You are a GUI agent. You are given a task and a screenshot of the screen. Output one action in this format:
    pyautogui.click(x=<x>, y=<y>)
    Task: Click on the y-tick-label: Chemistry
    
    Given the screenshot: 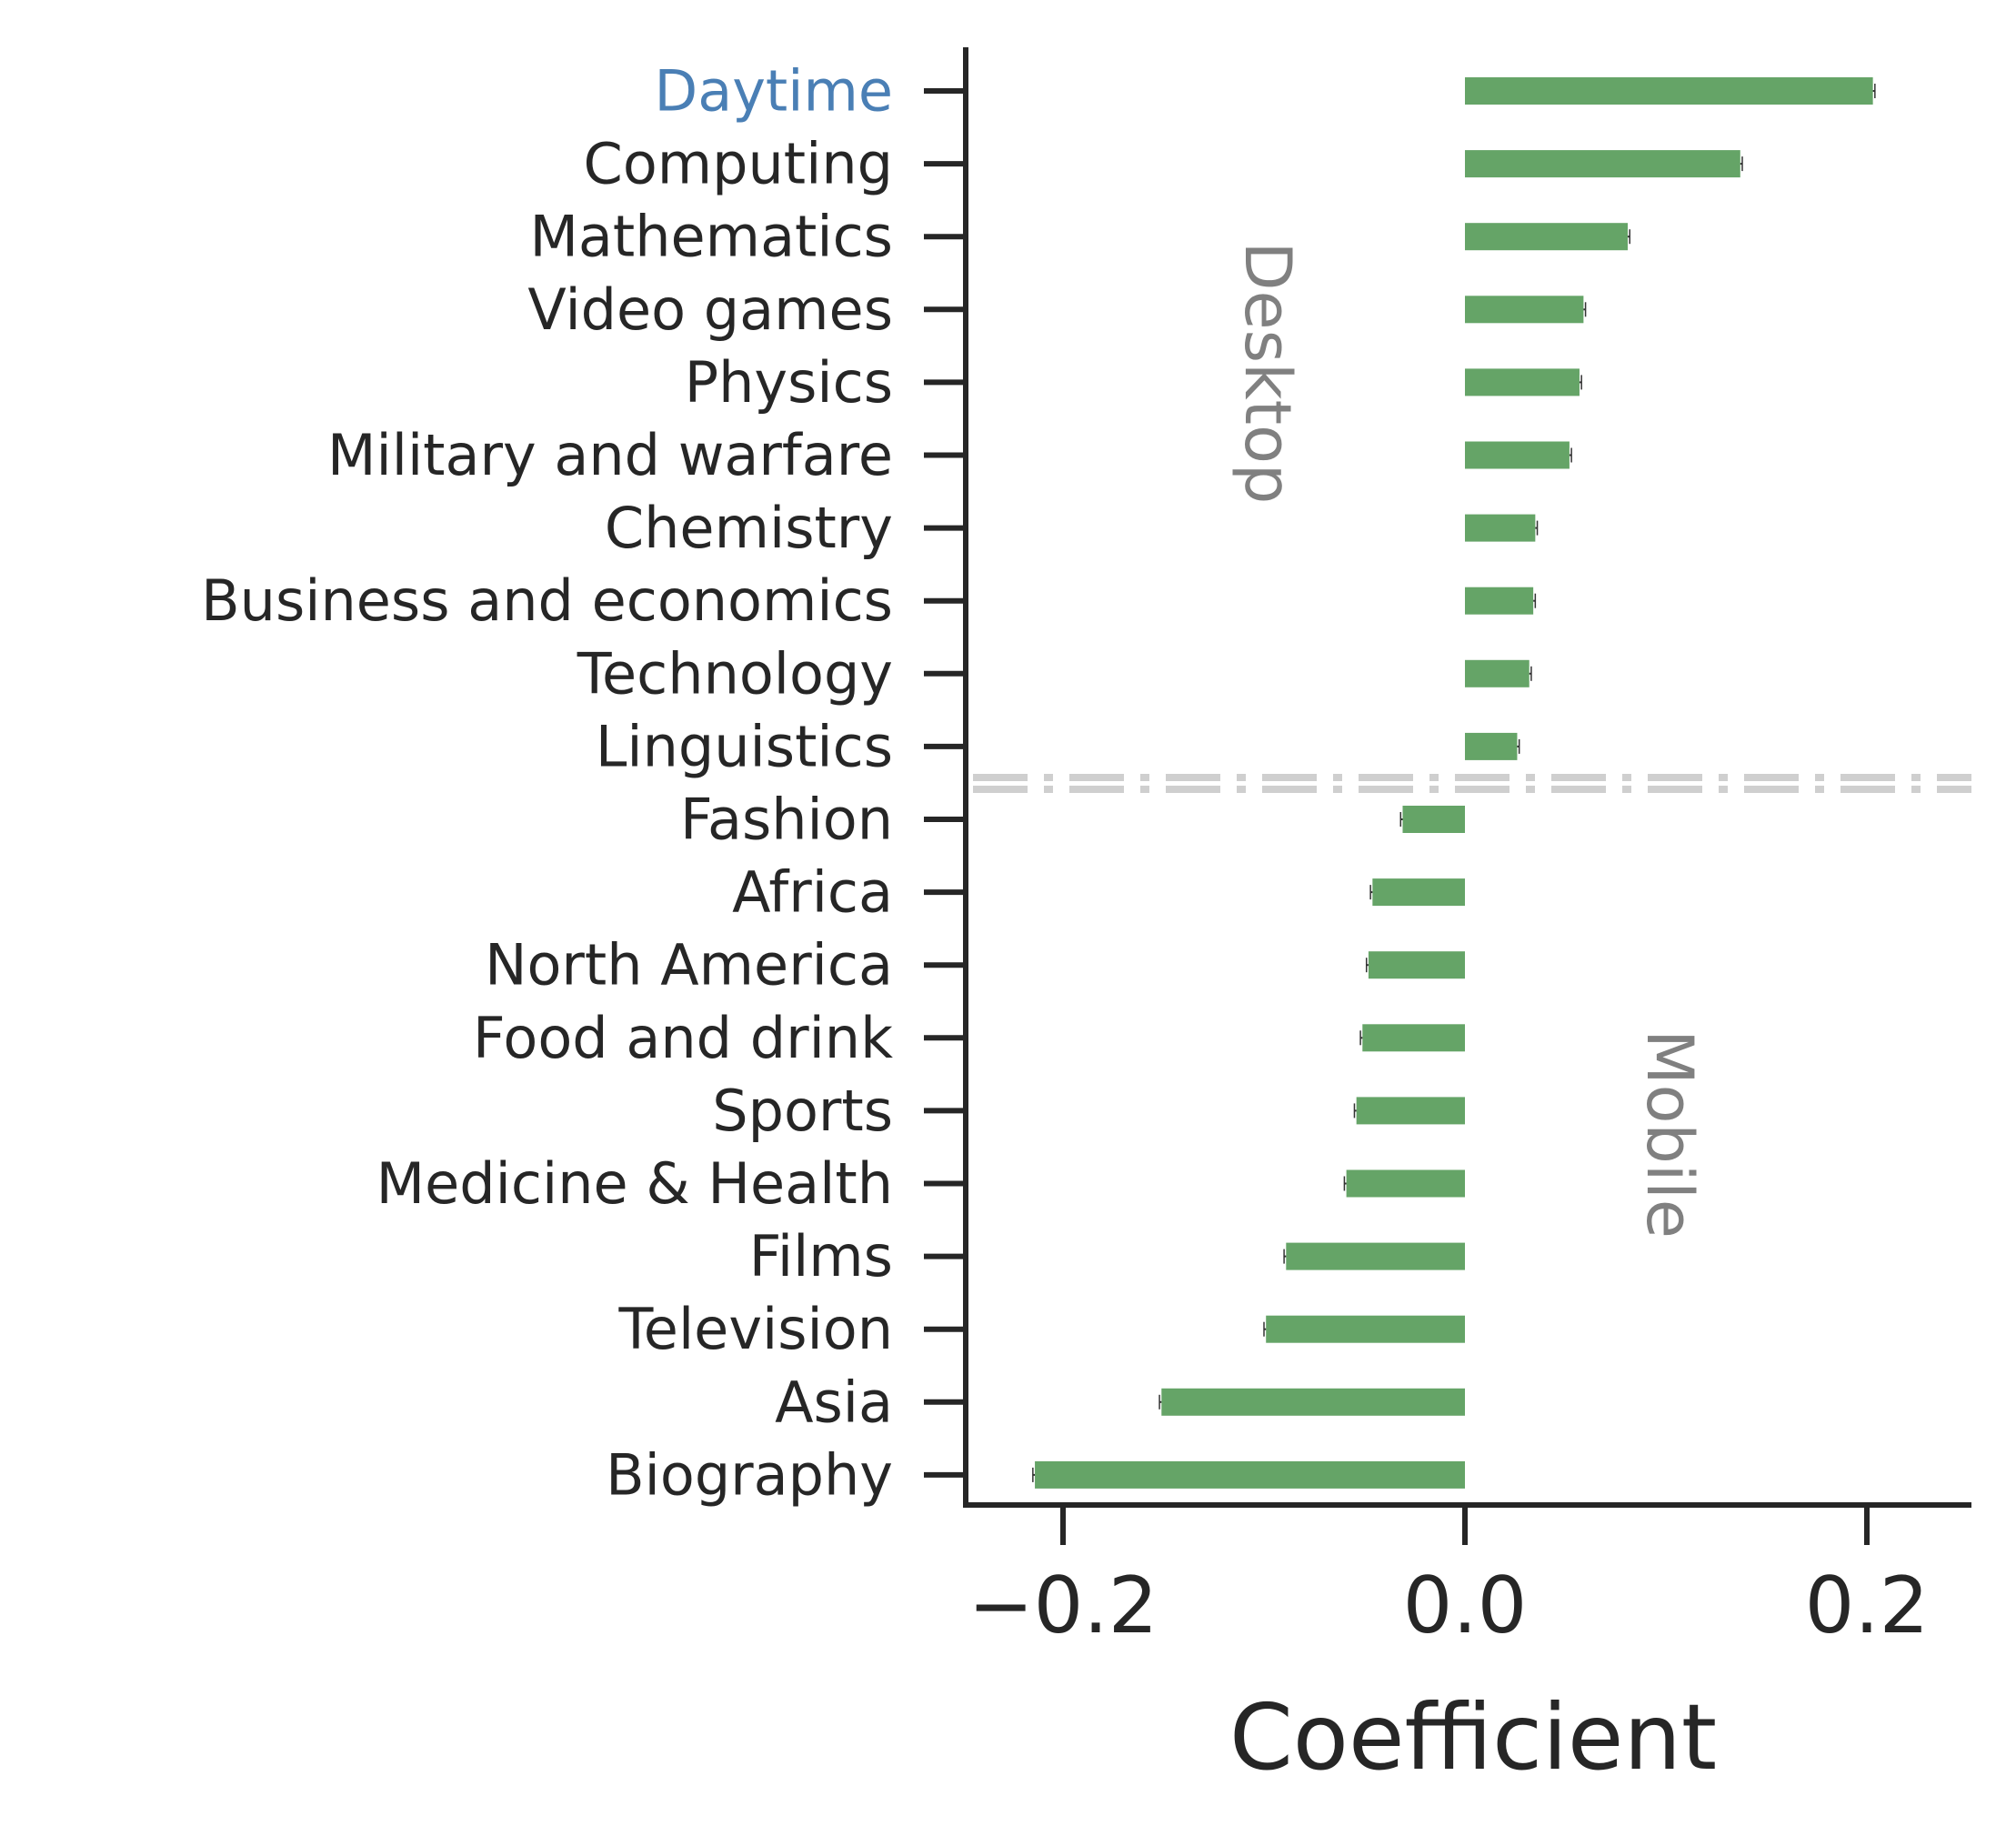 What is the action you would take?
    pyautogui.click(x=749, y=528)
    